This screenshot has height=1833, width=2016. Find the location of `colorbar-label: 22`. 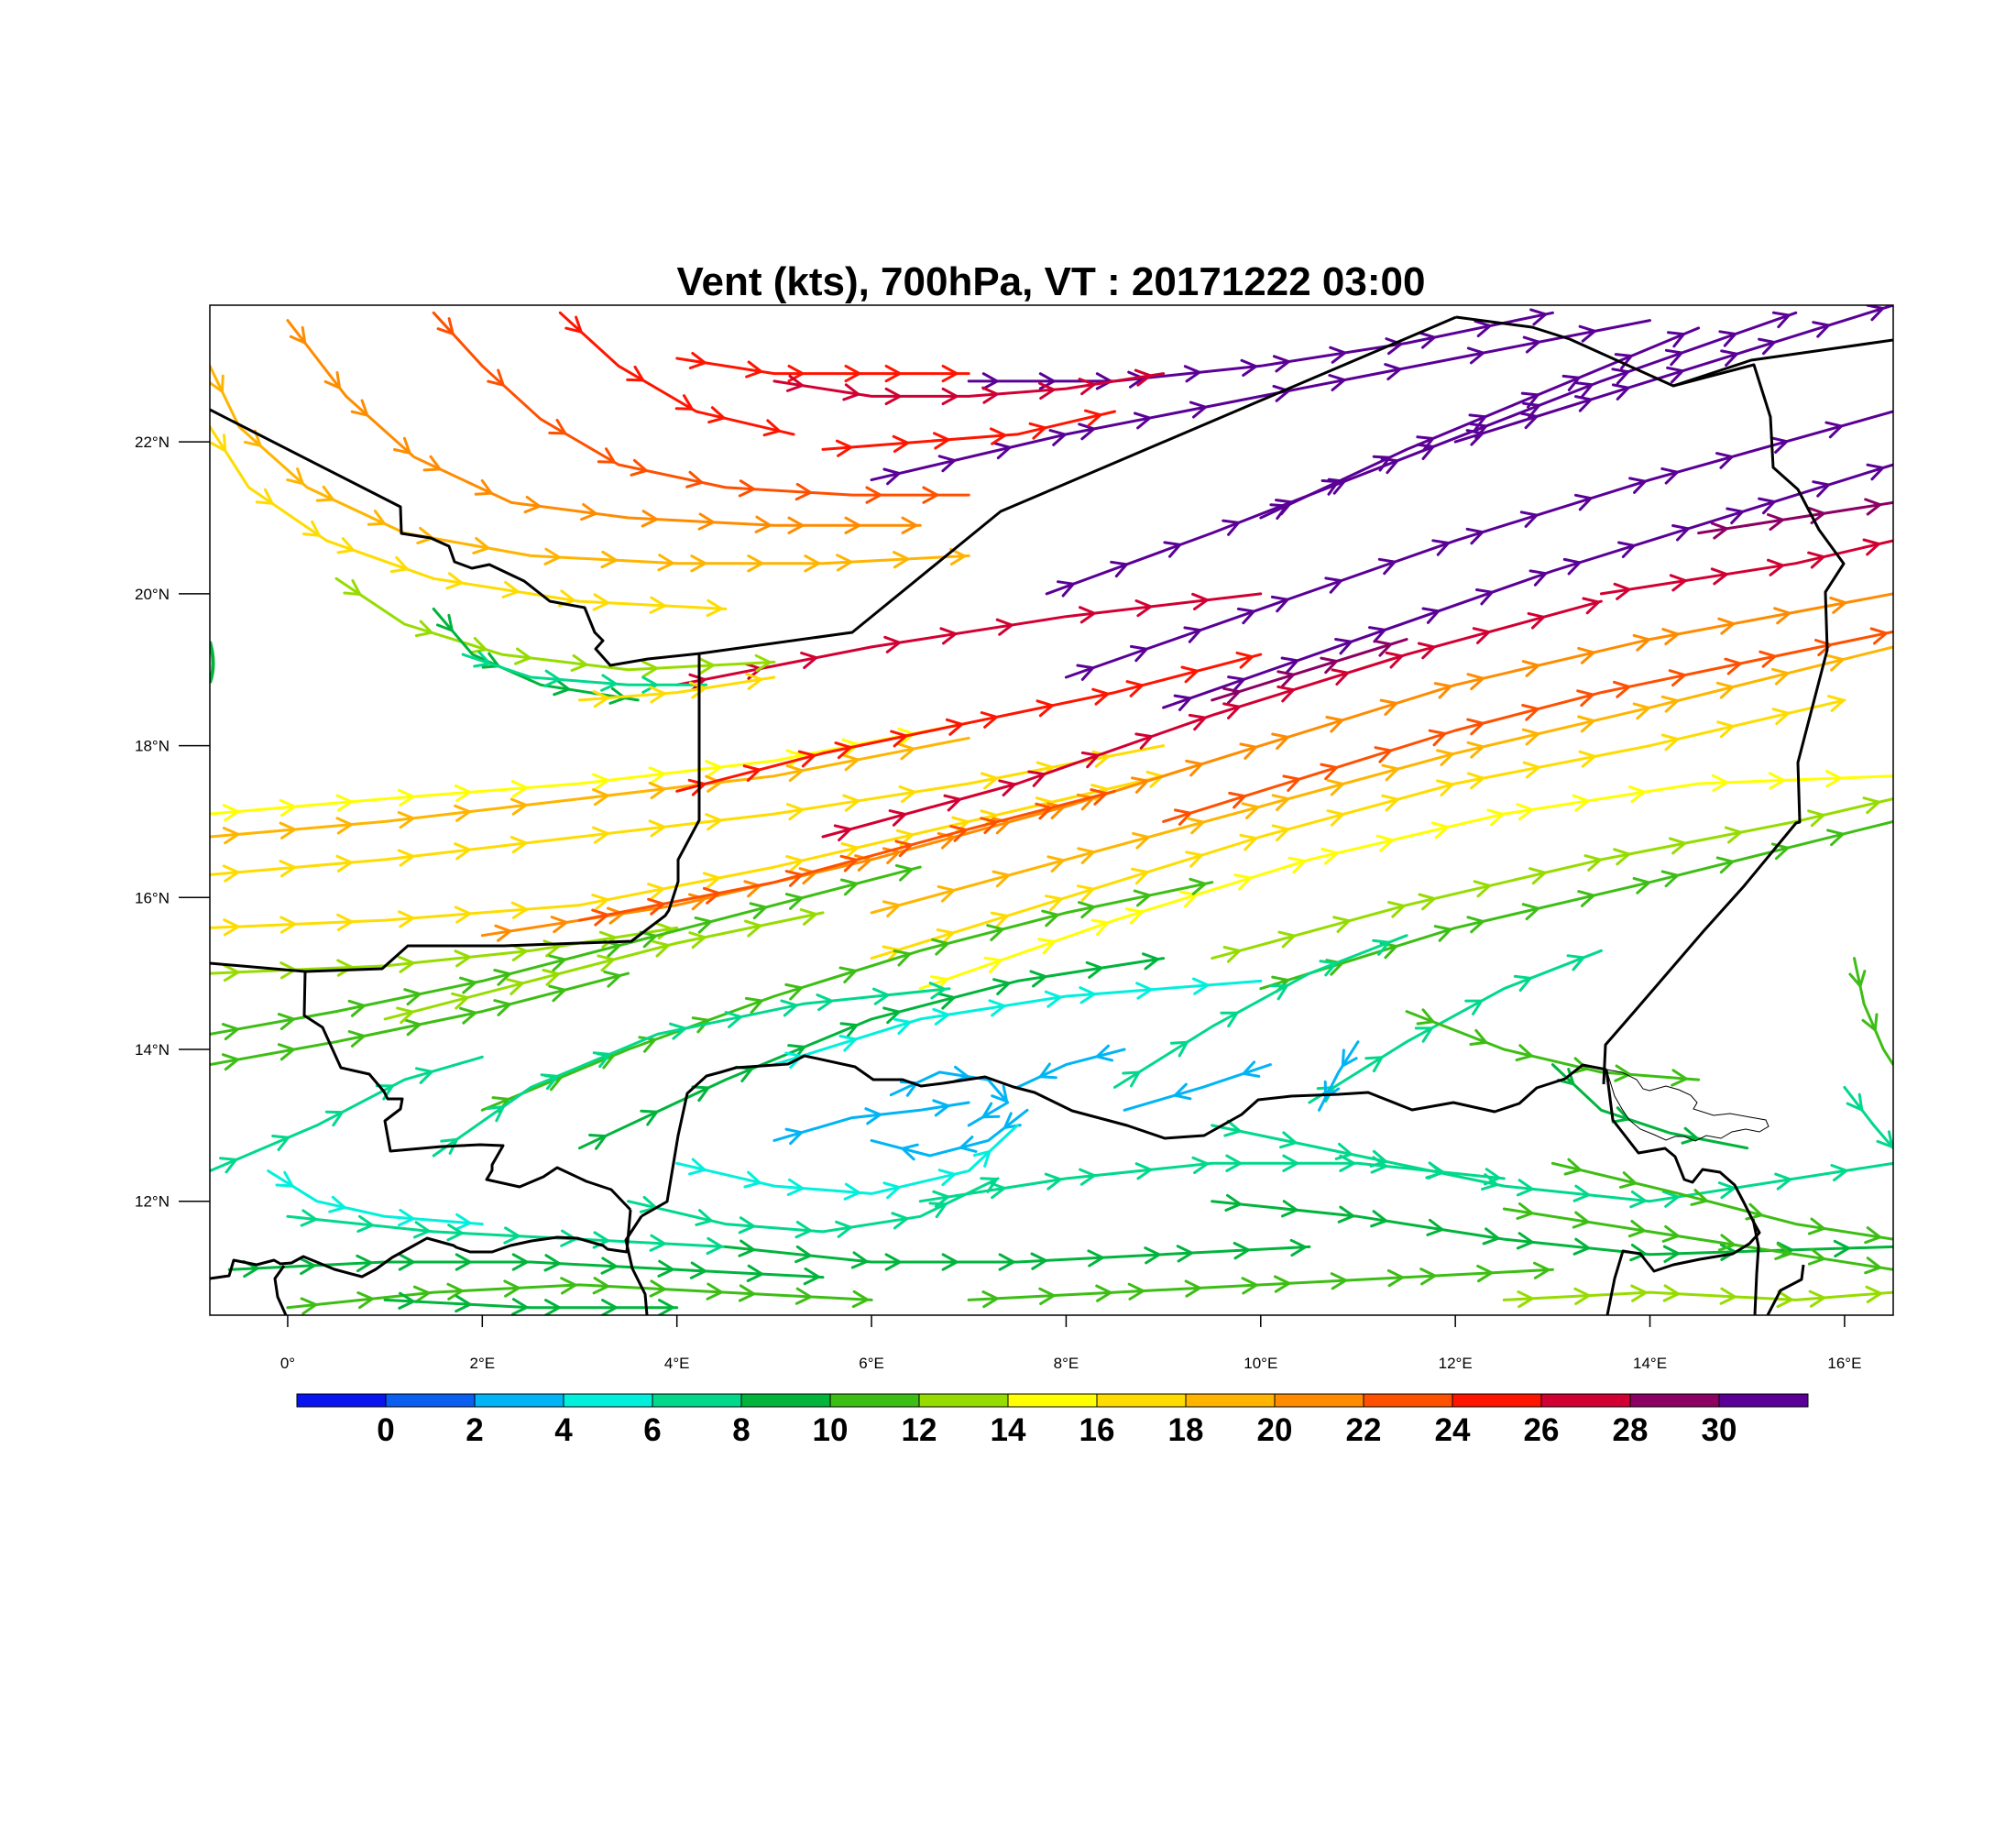

colorbar-label: 22 is located at coordinates (1364, 1430).